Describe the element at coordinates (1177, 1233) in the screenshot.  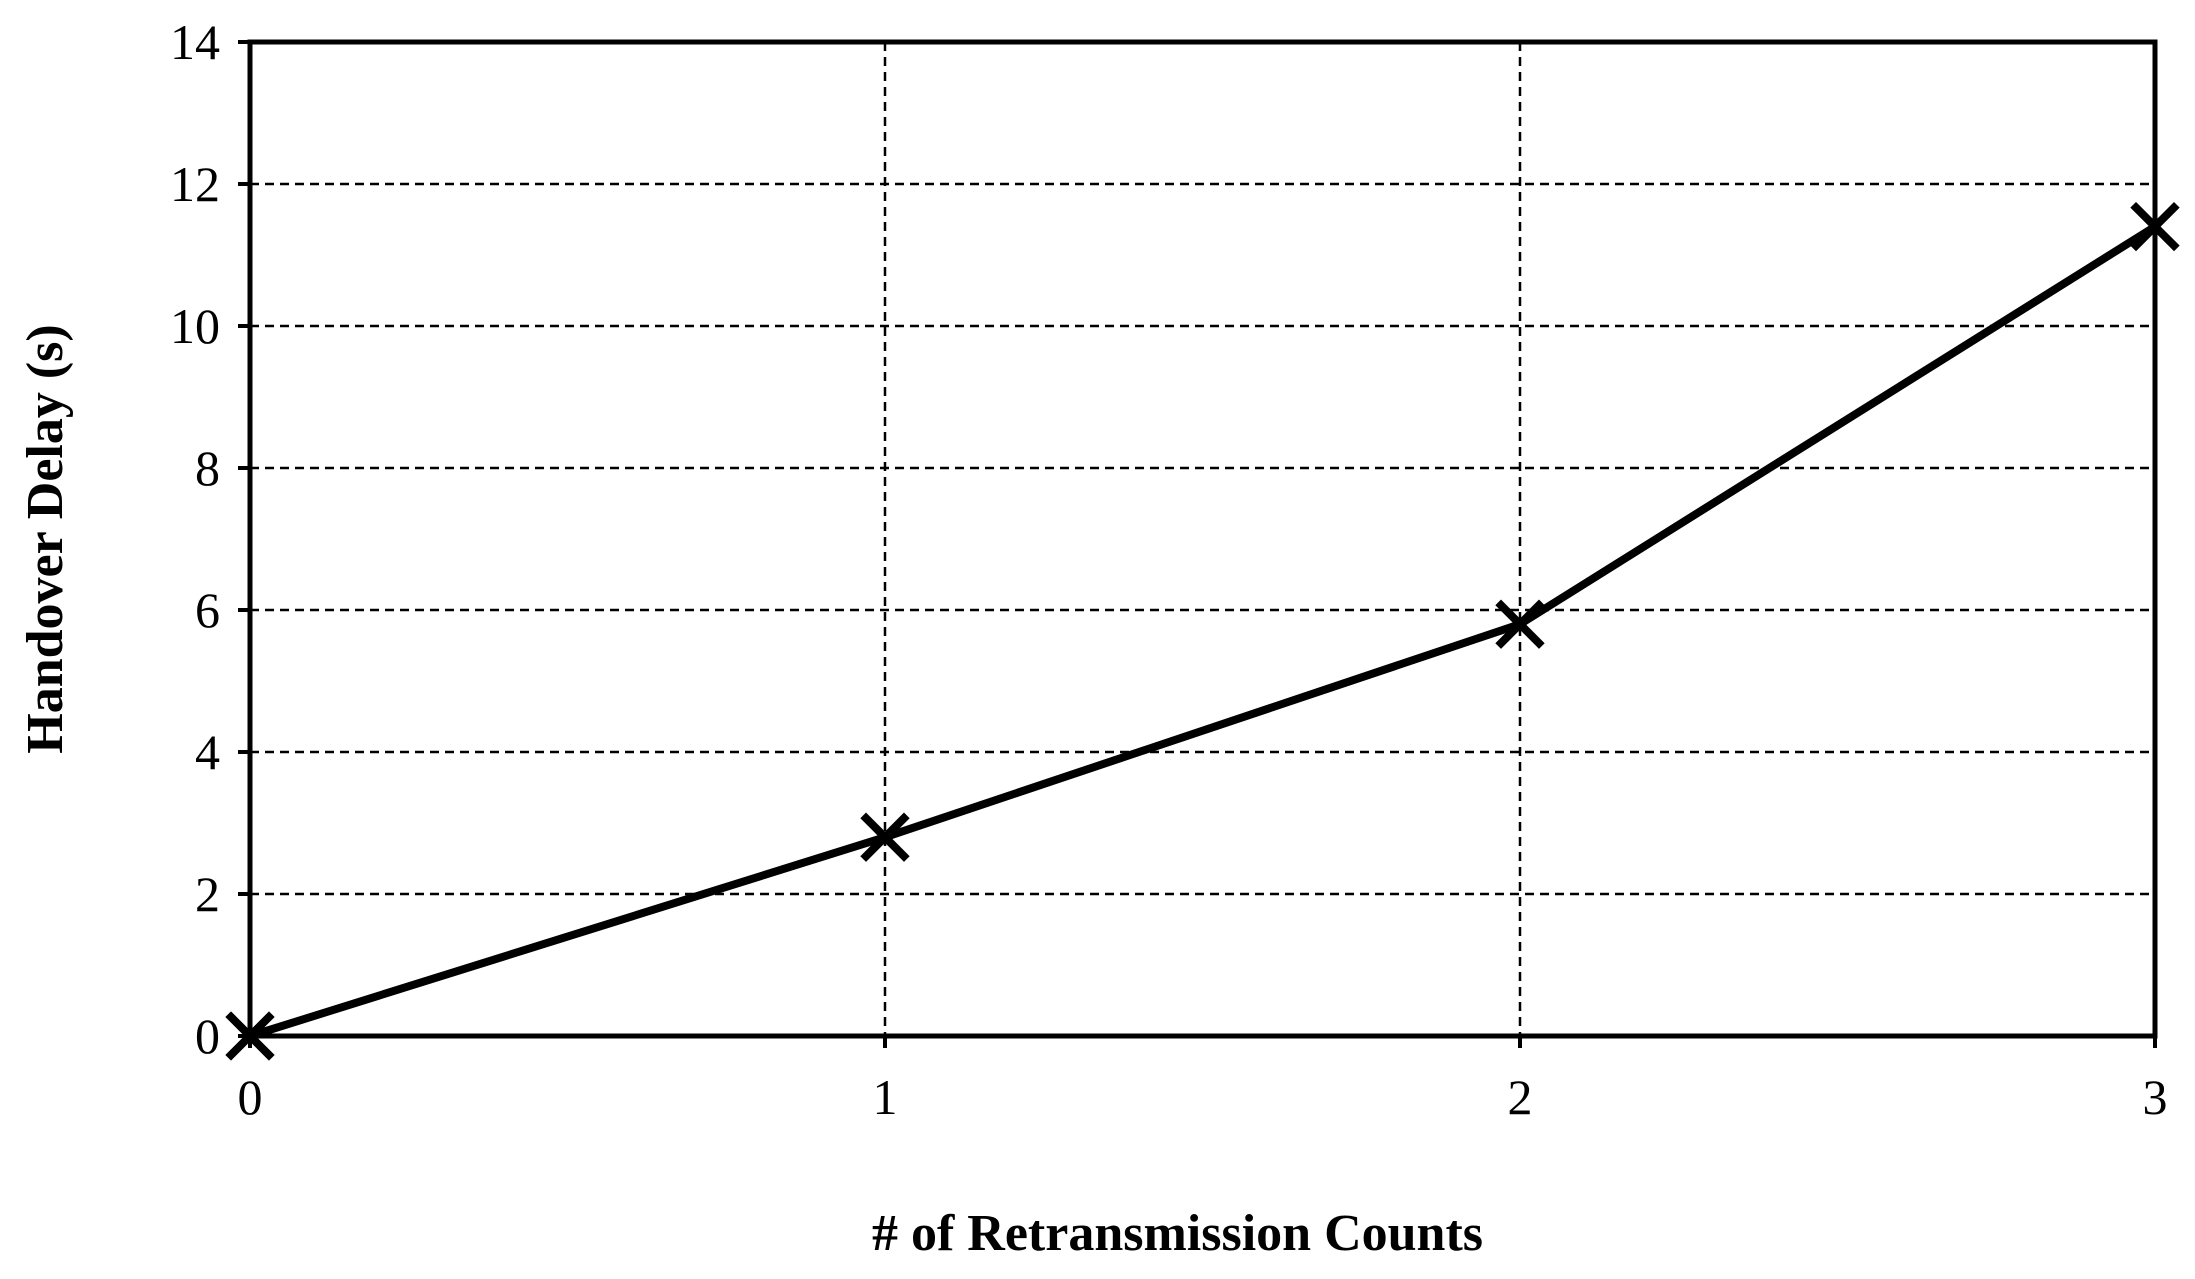
I see `x-axis-label: # of Retransmission Counts` at that location.